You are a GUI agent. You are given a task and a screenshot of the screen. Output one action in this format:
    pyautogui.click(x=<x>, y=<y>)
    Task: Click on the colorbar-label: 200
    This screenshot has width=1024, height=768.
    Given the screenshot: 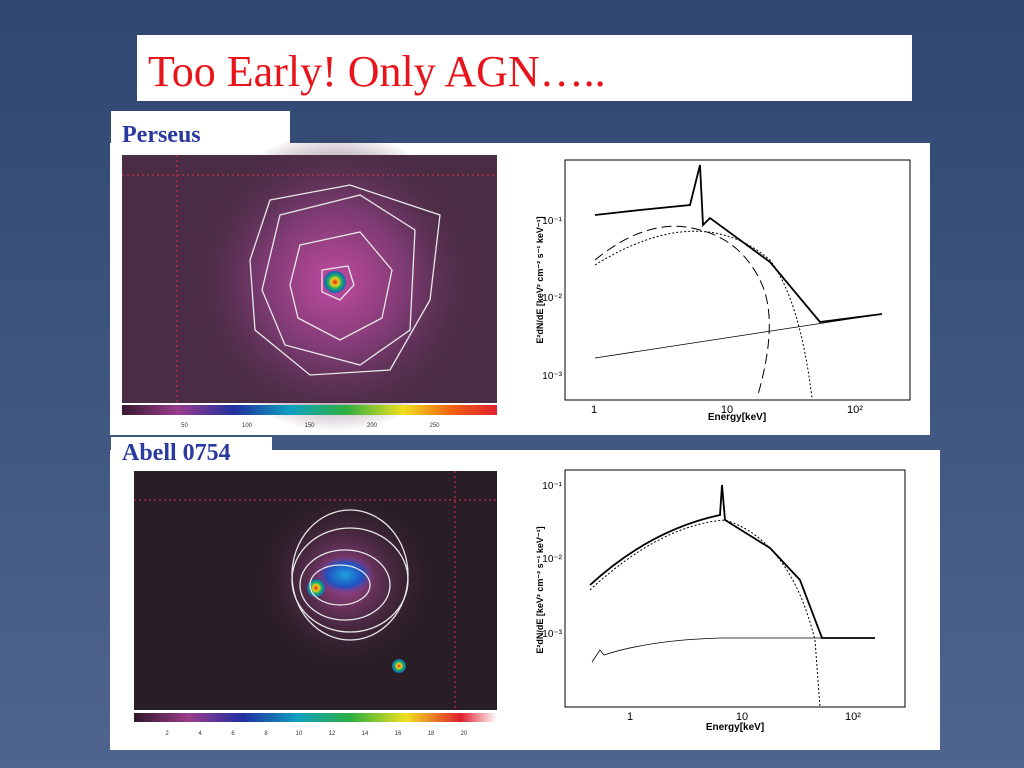 What is the action you would take?
    pyautogui.click(x=372, y=426)
    